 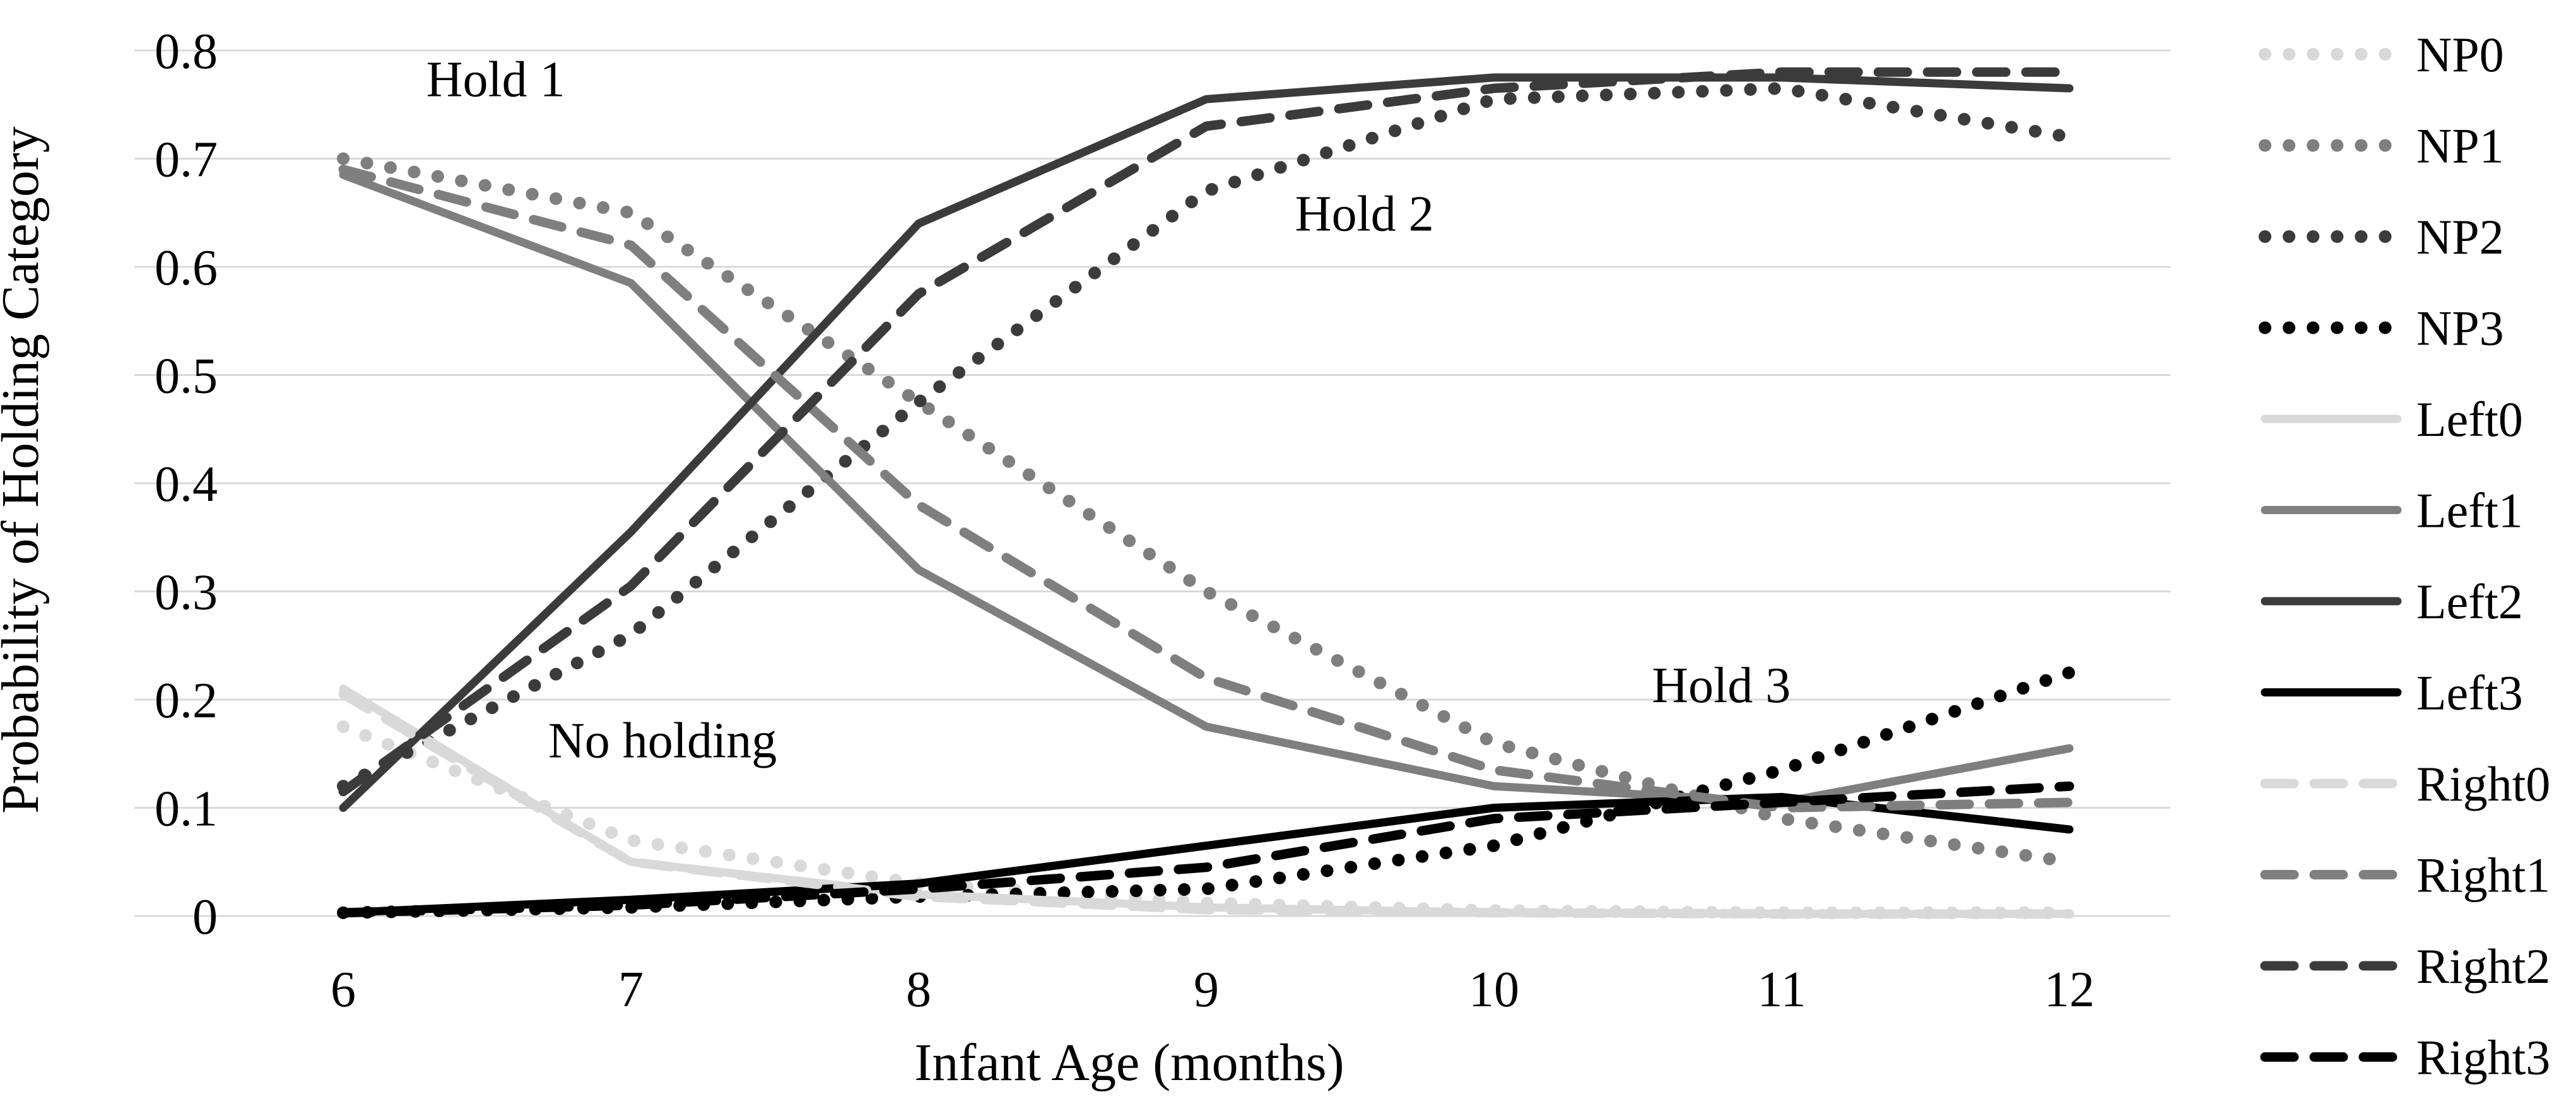 What do you see at coordinates (631, 990) in the screenshot?
I see `x-tick-label: 7` at bounding box center [631, 990].